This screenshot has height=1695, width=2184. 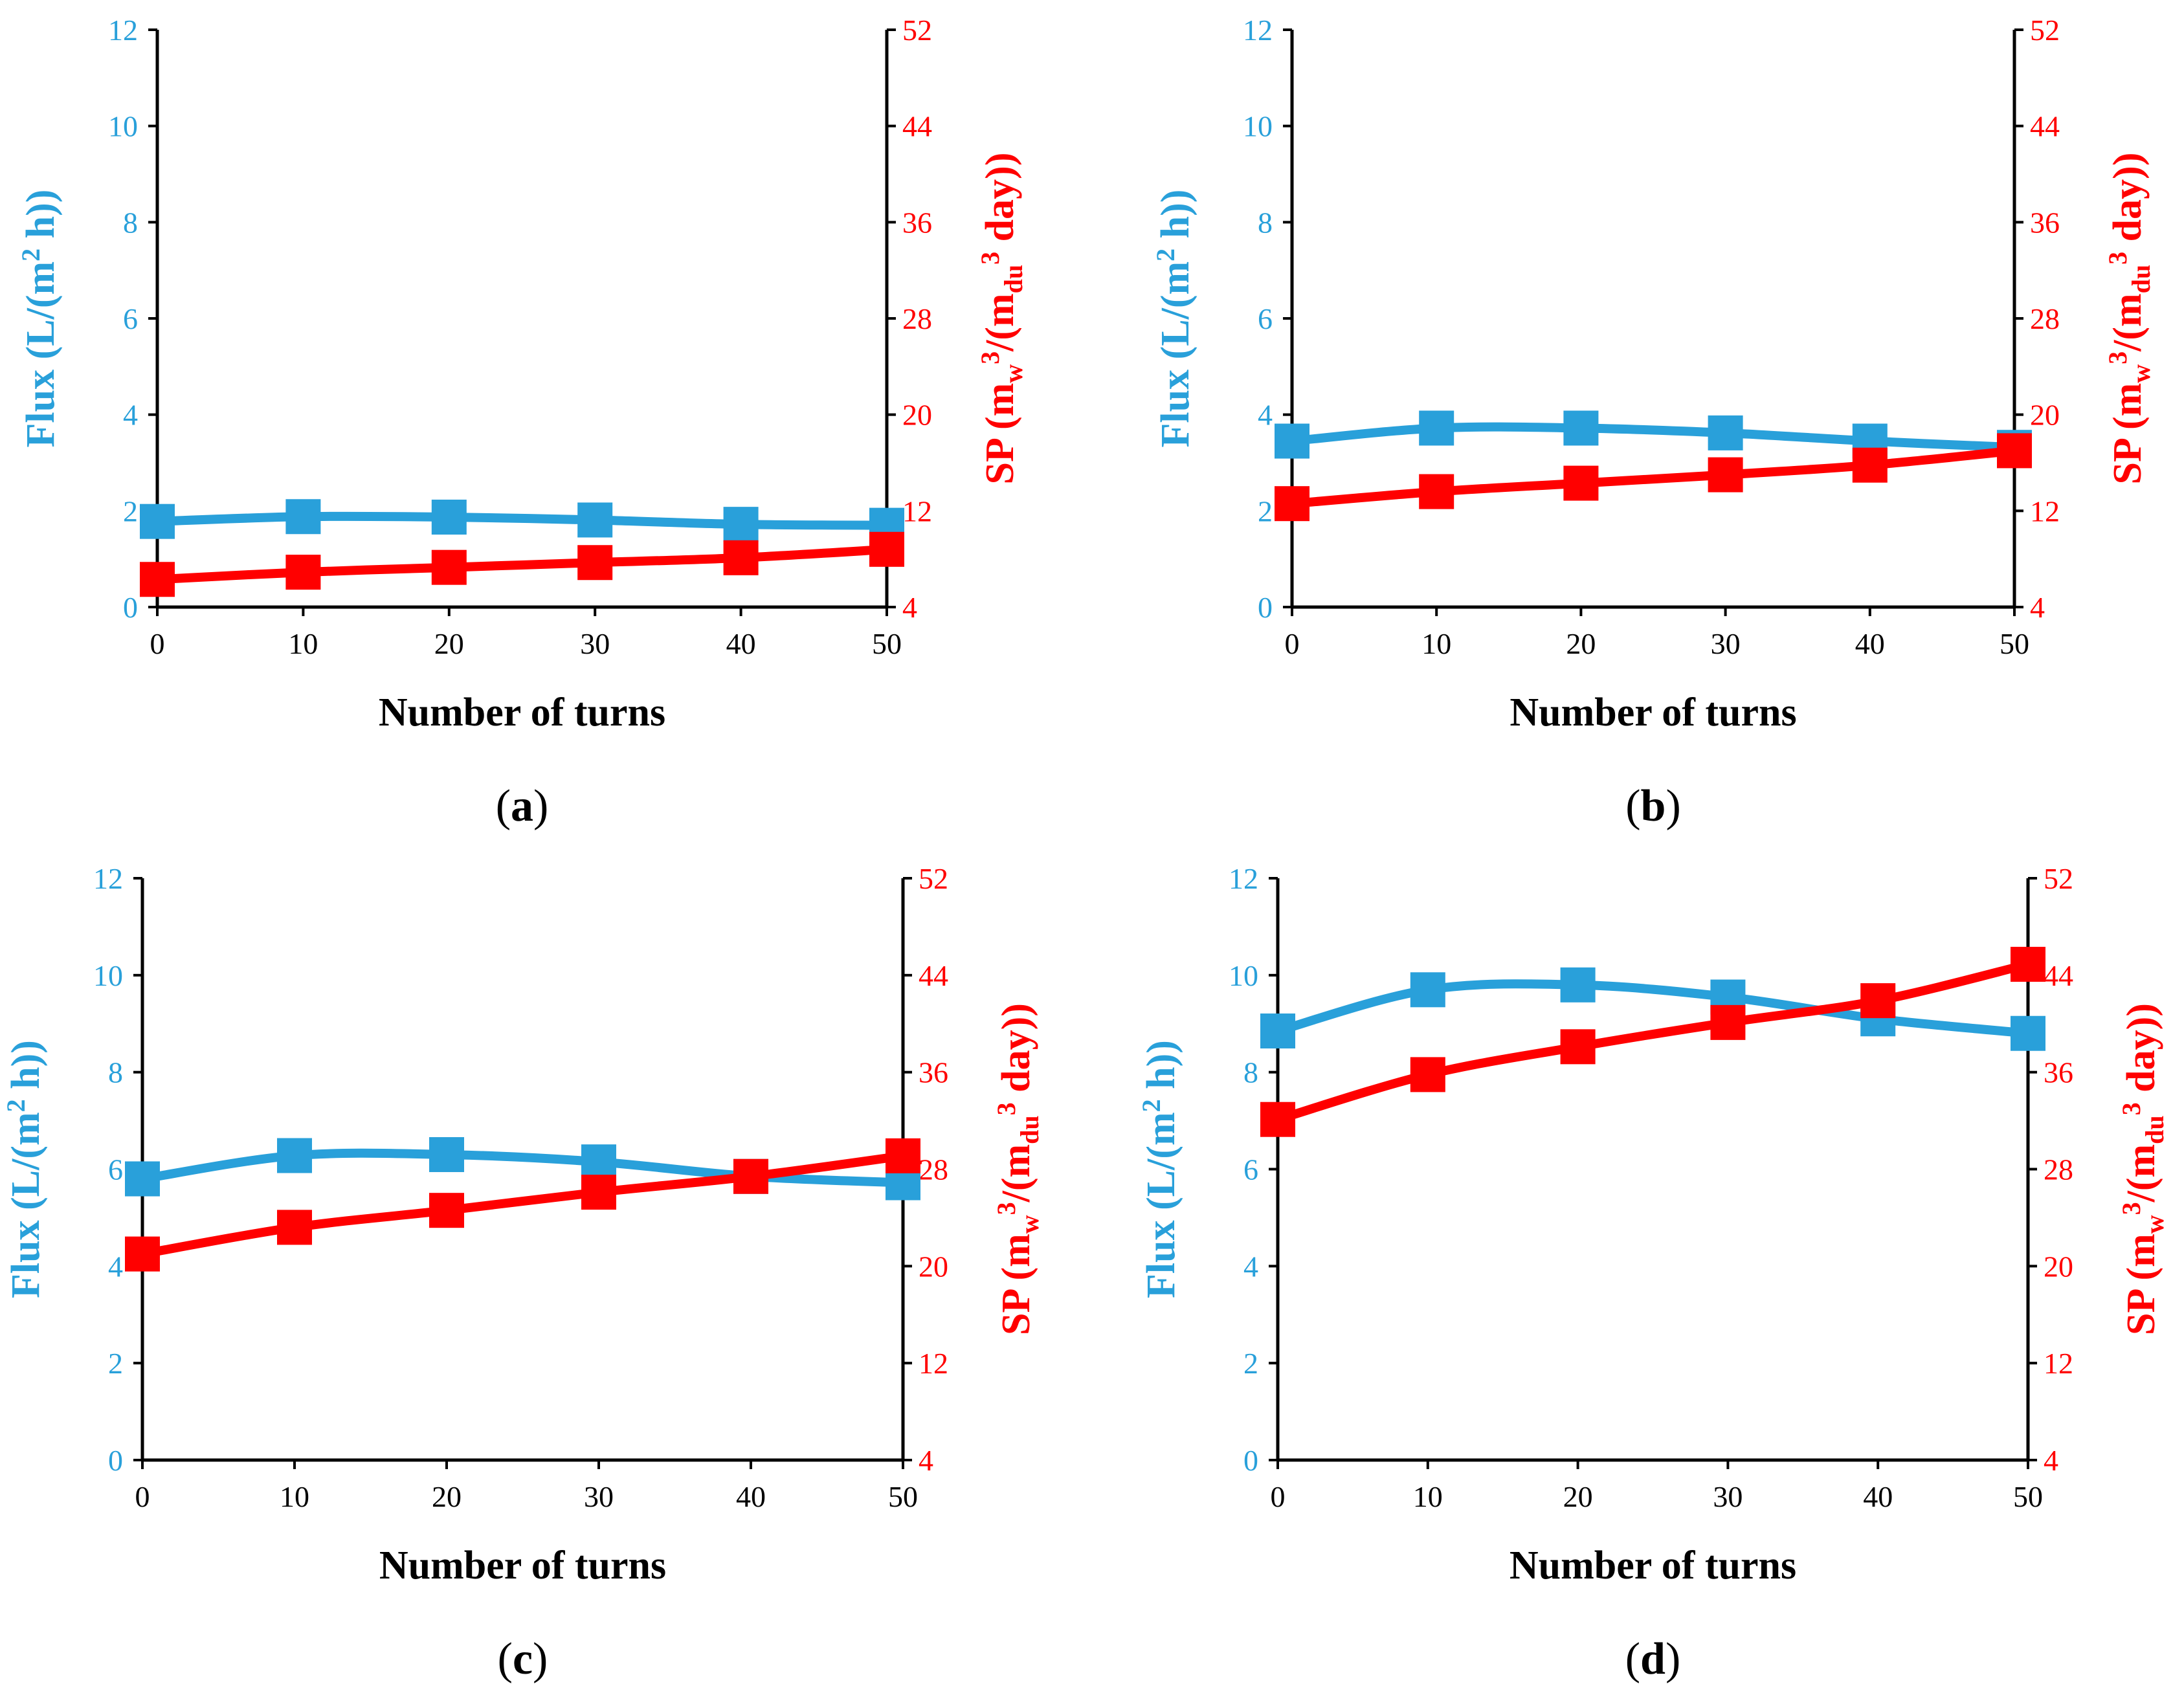 What do you see at coordinates (1653, 1659) in the screenshot?
I see `panel-label: (d)` at bounding box center [1653, 1659].